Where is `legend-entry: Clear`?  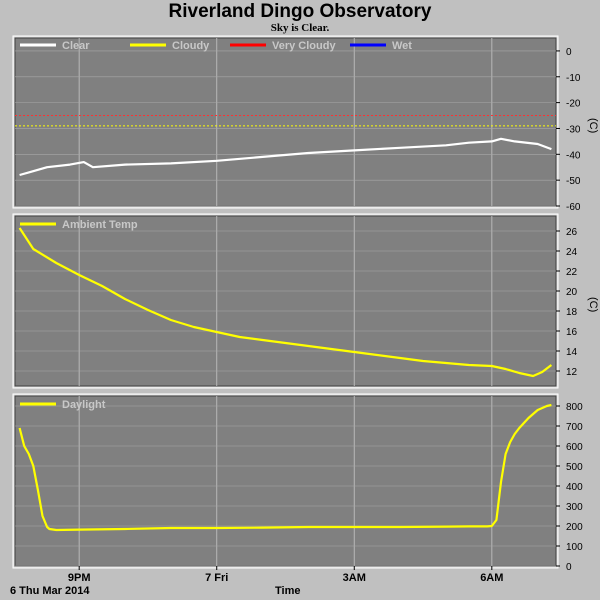 legend-entry: Clear is located at coordinates (76, 46).